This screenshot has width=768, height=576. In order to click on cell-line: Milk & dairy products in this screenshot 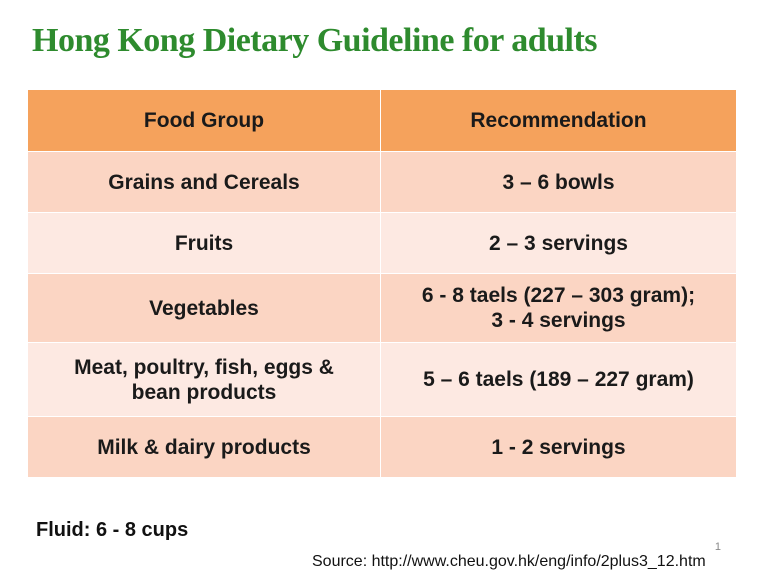, I will do `click(204, 447)`.